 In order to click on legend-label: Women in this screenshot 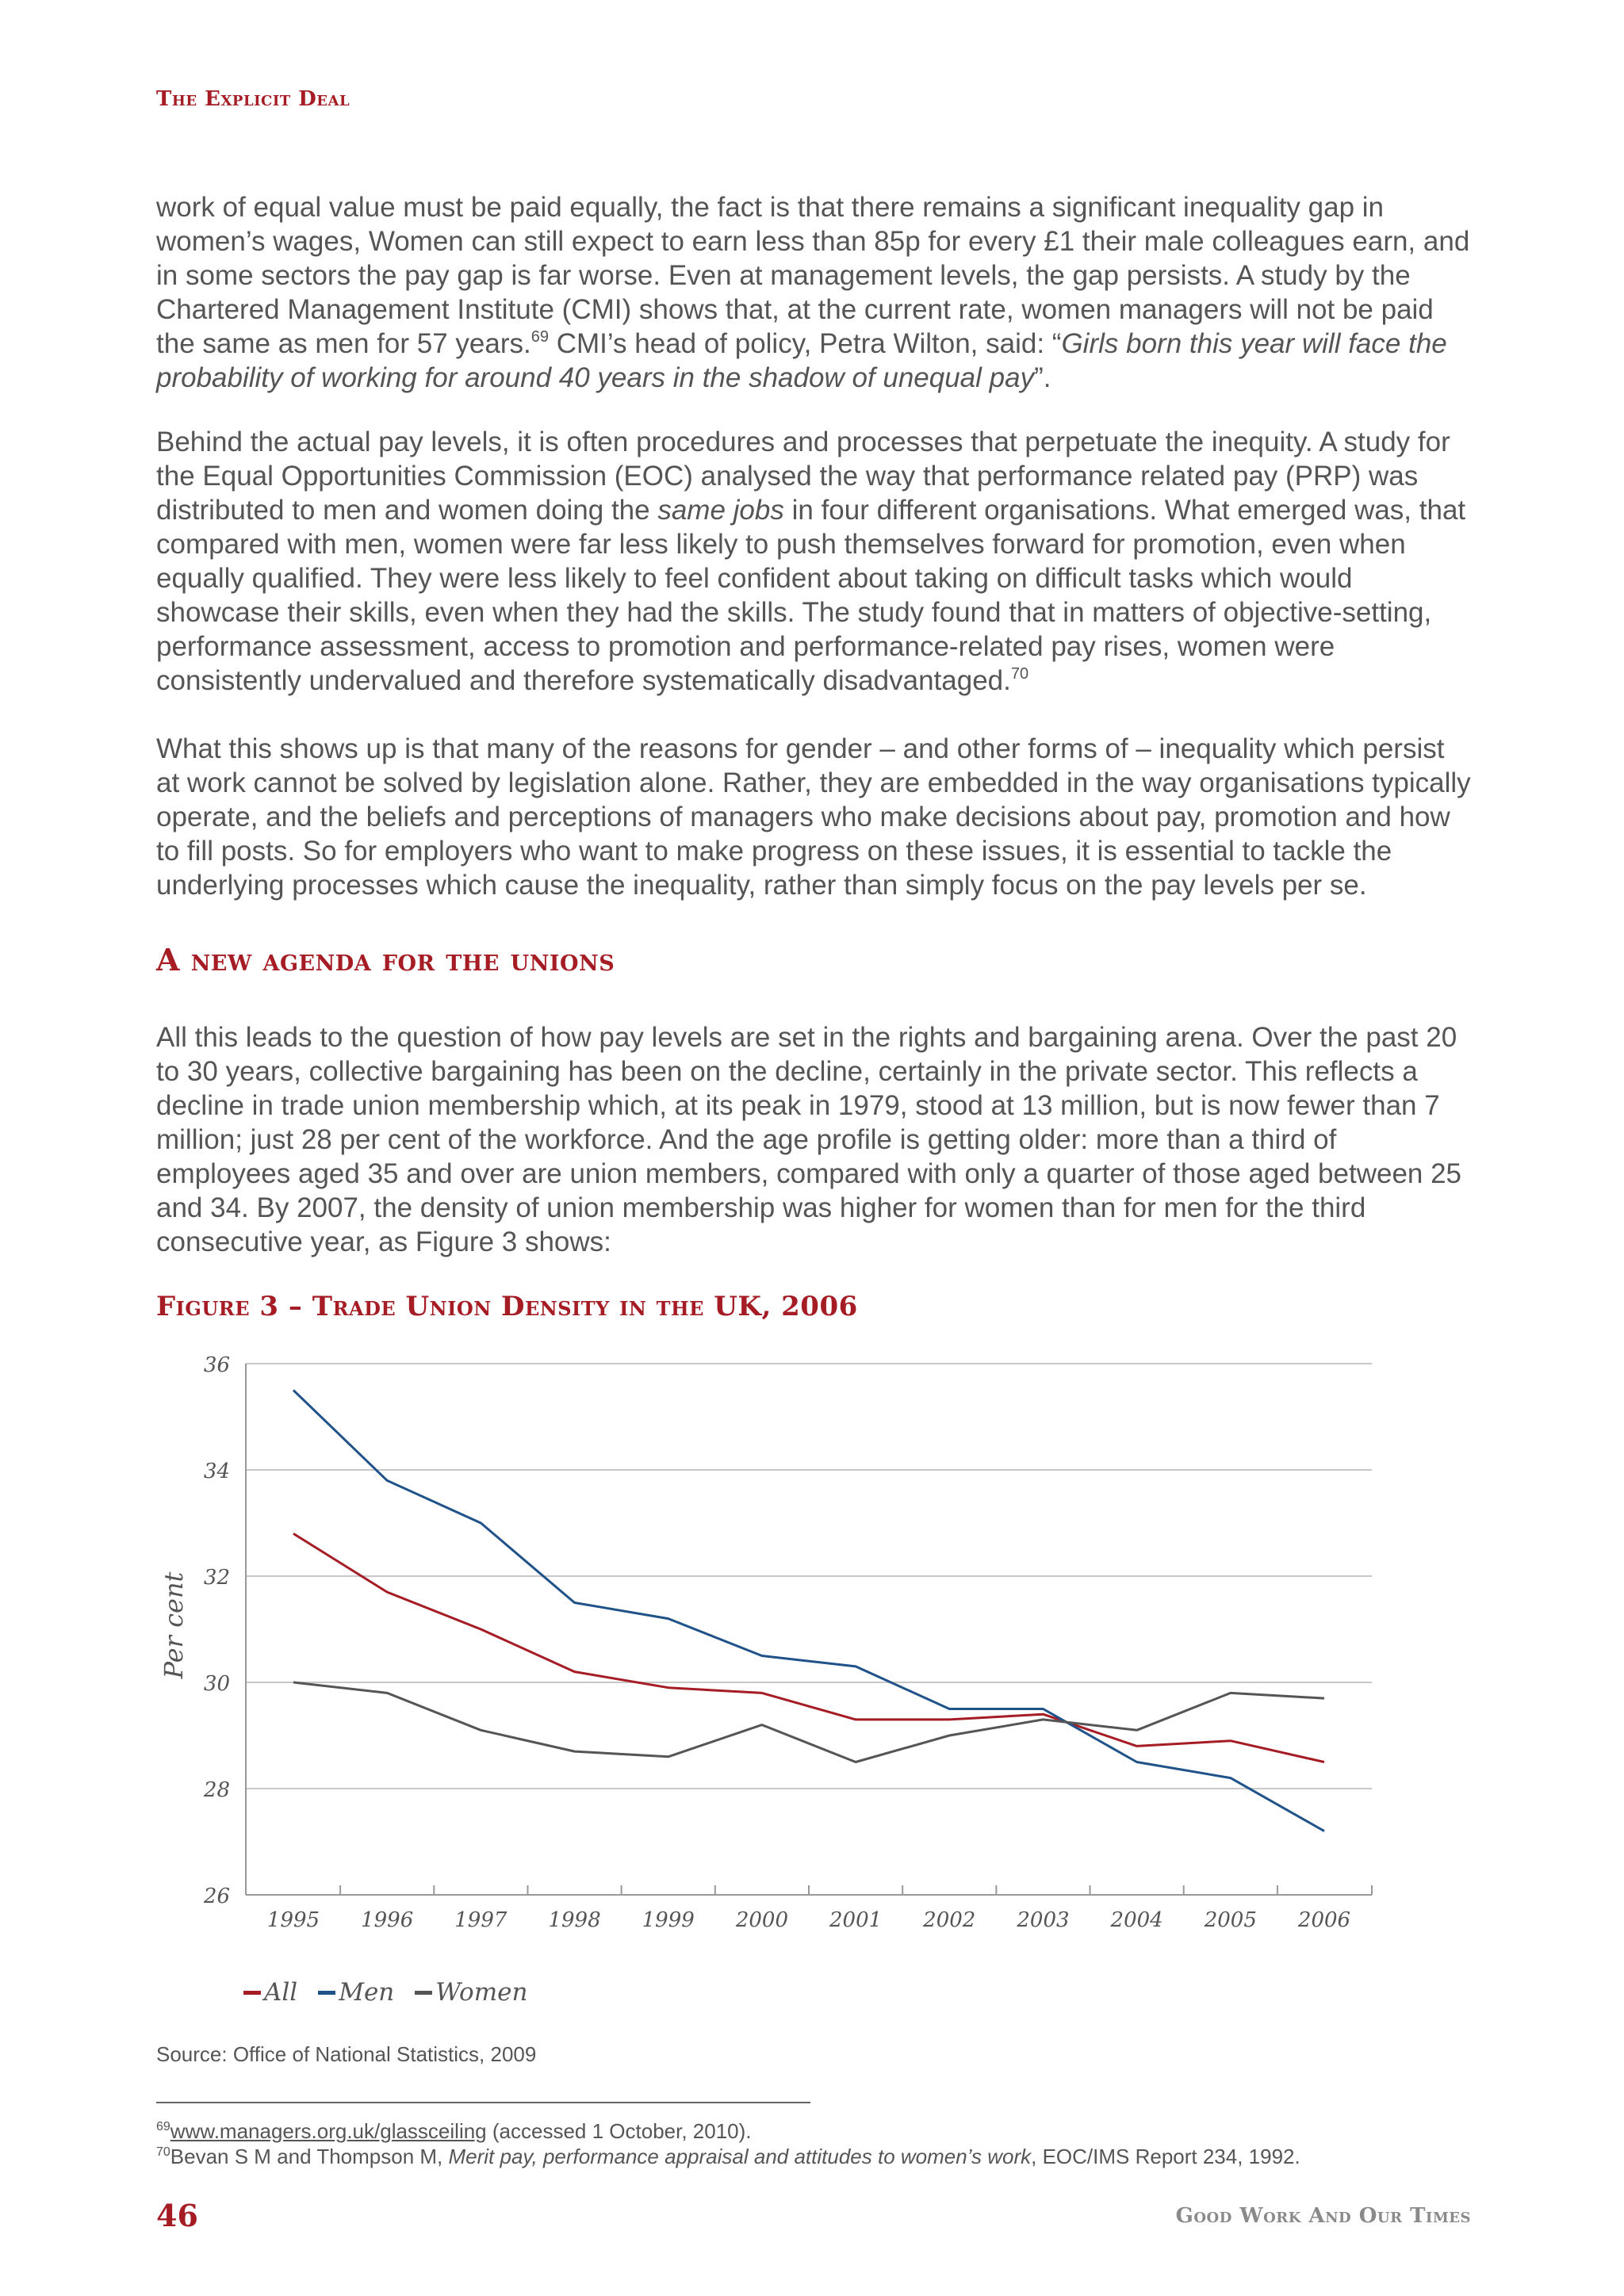, I will do `click(481, 1992)`.